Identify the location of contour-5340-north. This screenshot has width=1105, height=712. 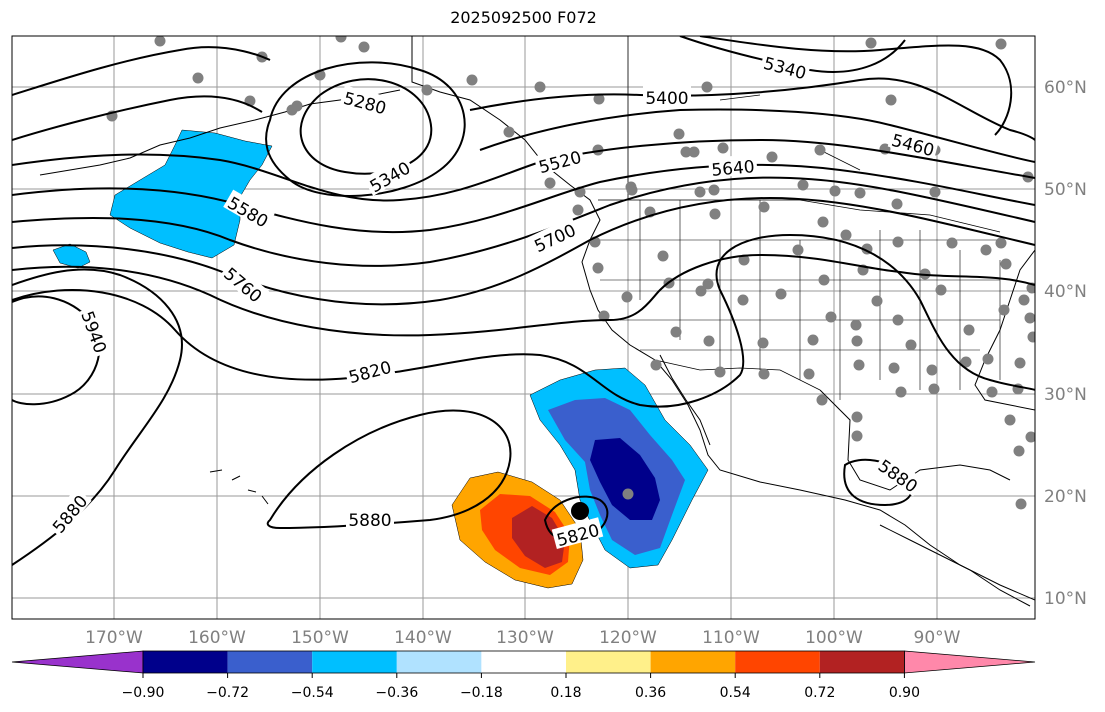
(792, 54).